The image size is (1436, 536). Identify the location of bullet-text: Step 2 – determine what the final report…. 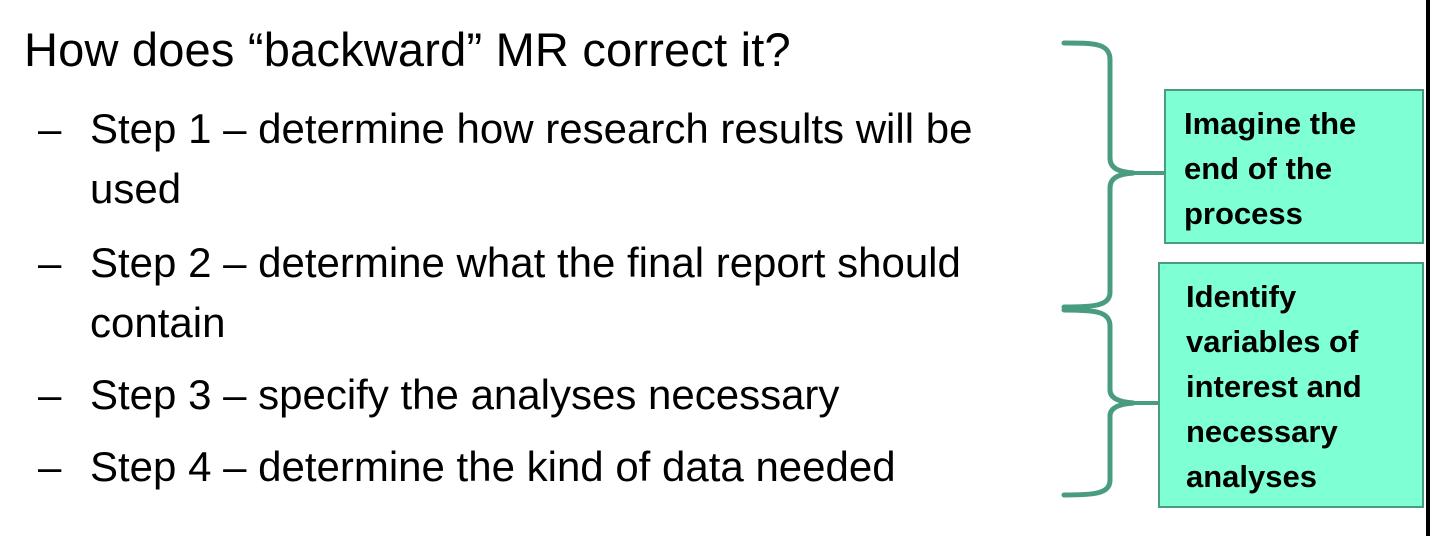
(525, 262).